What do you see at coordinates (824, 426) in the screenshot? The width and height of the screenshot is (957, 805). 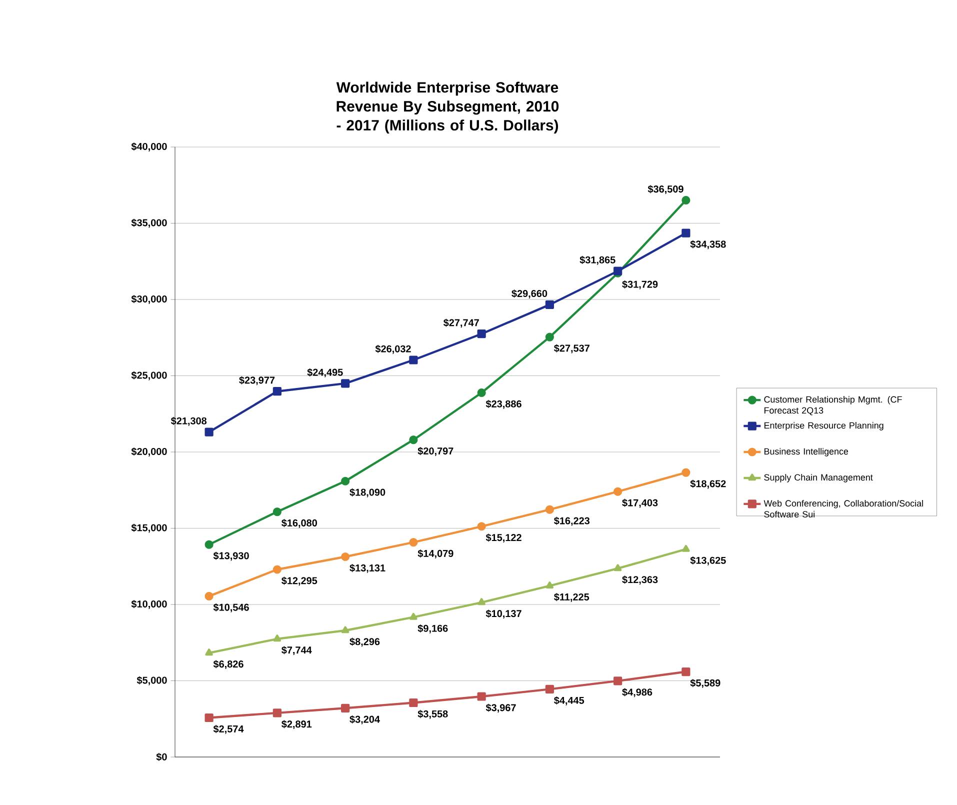 I see `legend-label: Enterprise Resource Planning` at bounding box center [824, 426].